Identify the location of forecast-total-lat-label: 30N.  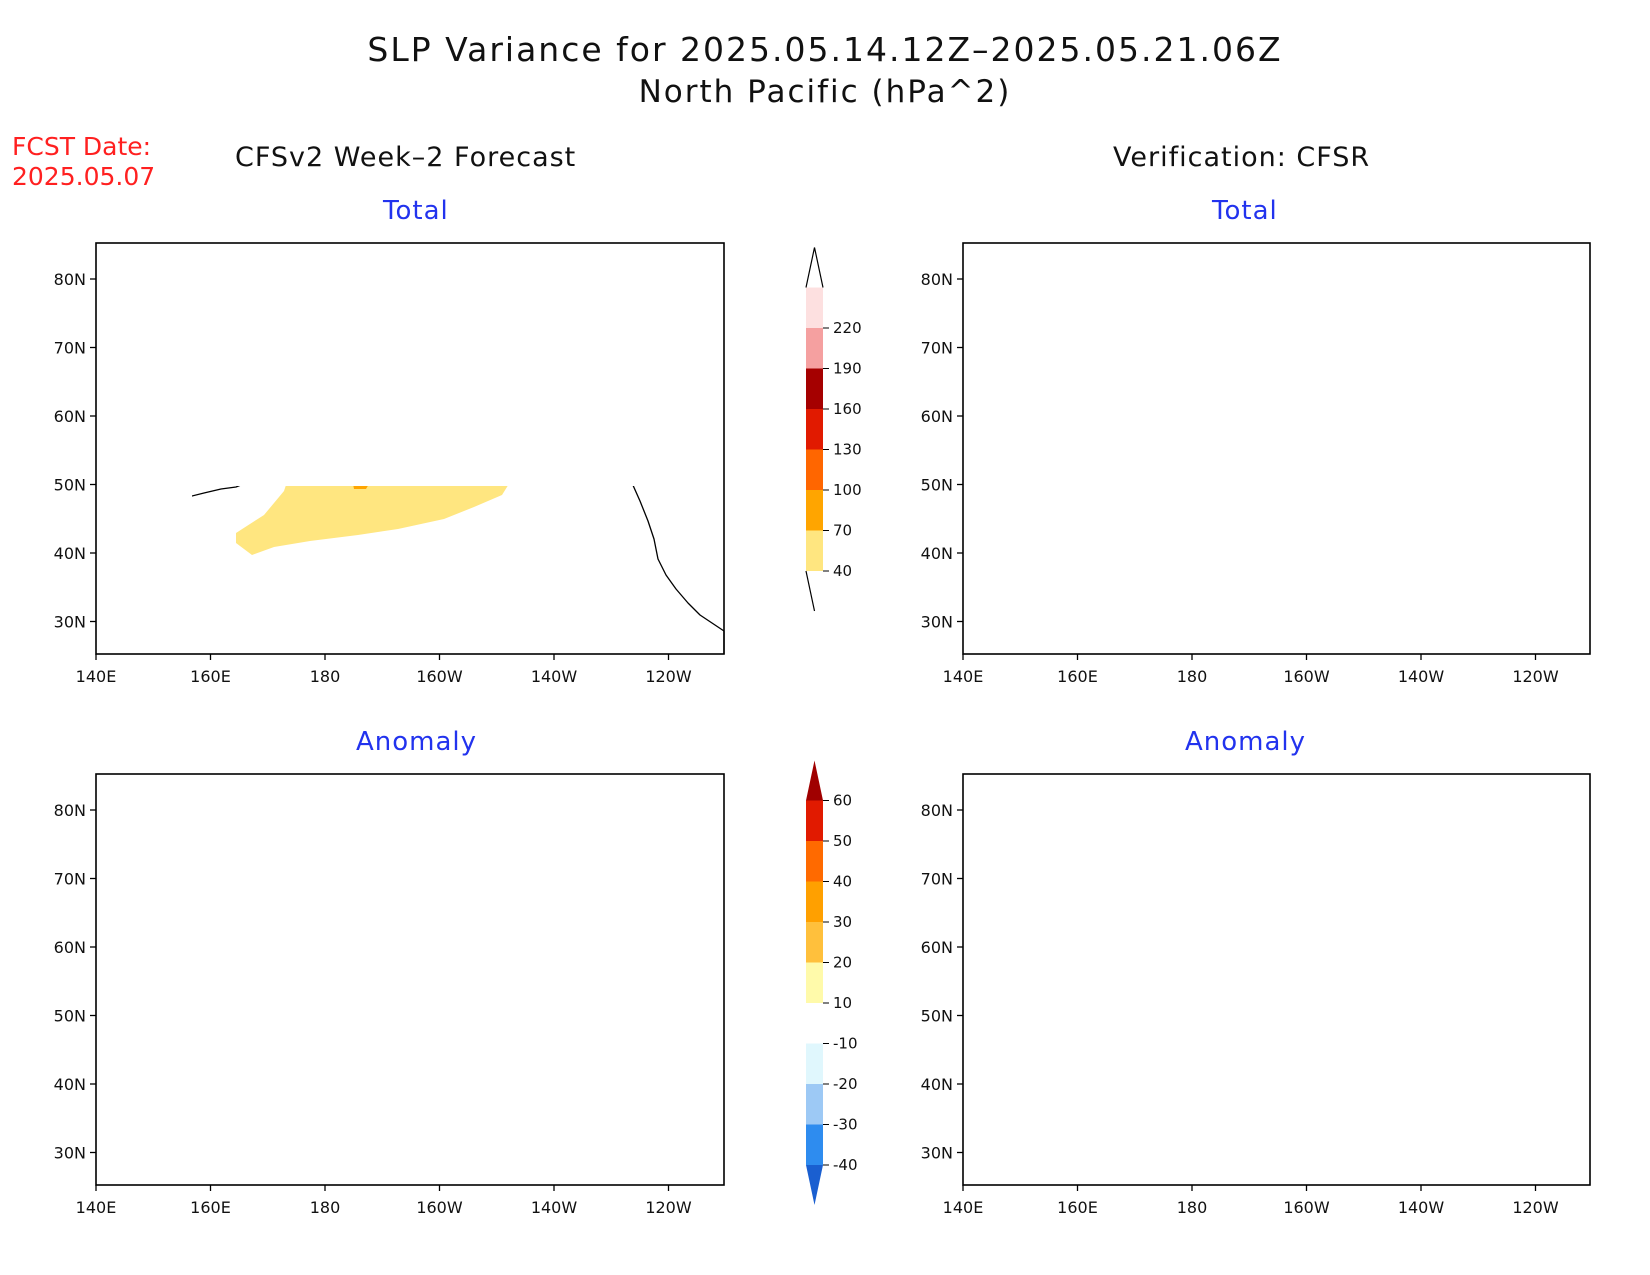
(70, 622).